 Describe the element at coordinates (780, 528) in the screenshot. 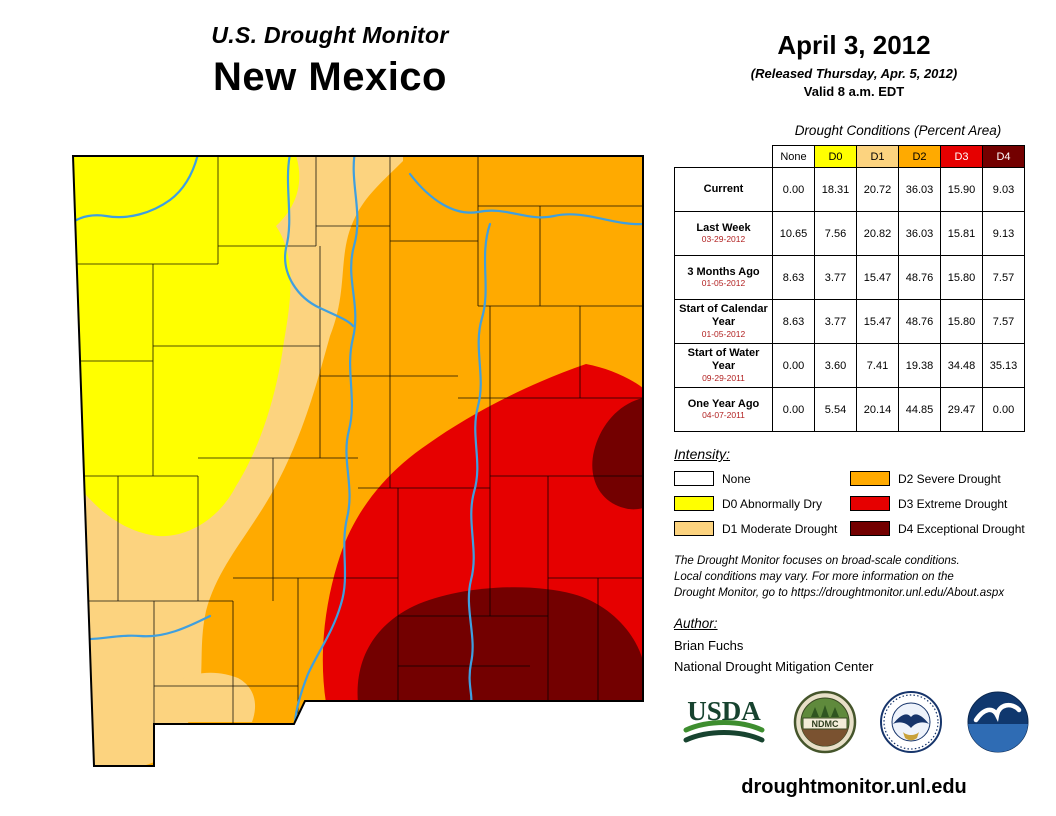

I see `legend-label: D1 Moderate Drought` at that location.